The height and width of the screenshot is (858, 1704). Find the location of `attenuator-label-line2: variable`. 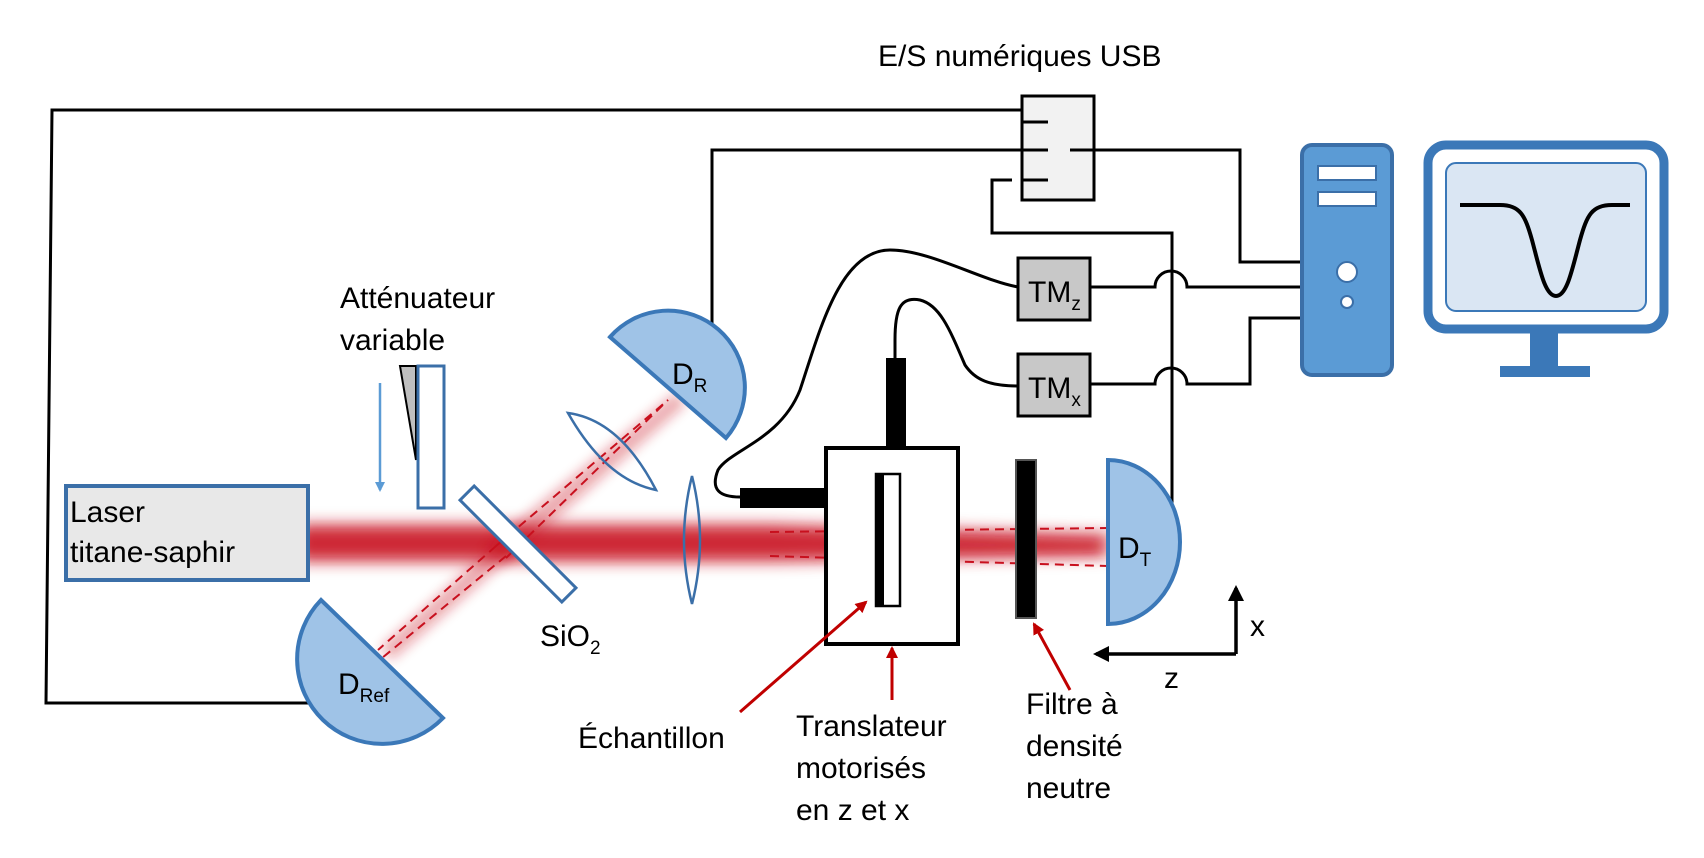

attenuator-label-line2: variable is located at coordinates (392, 340).